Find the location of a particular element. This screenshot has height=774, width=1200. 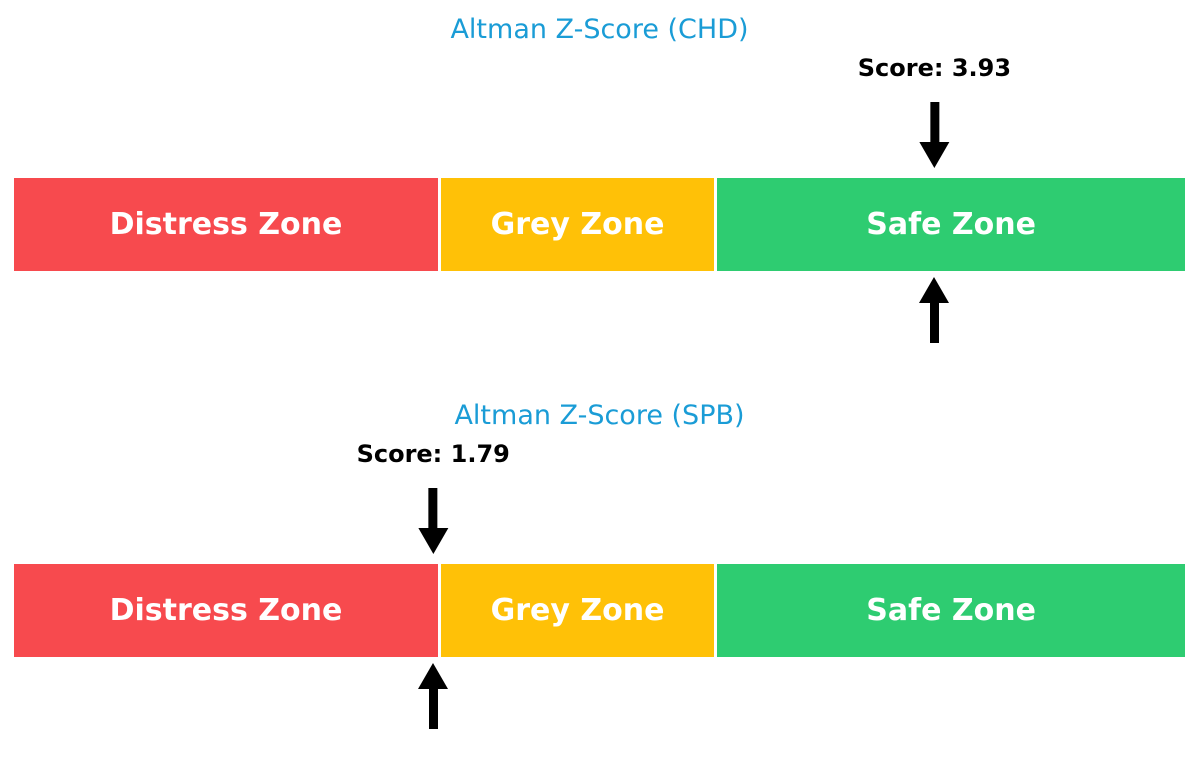

zone-bar-spb: Distress Zone Grey Zone Safe Zone is located at coordinates (599, 610).